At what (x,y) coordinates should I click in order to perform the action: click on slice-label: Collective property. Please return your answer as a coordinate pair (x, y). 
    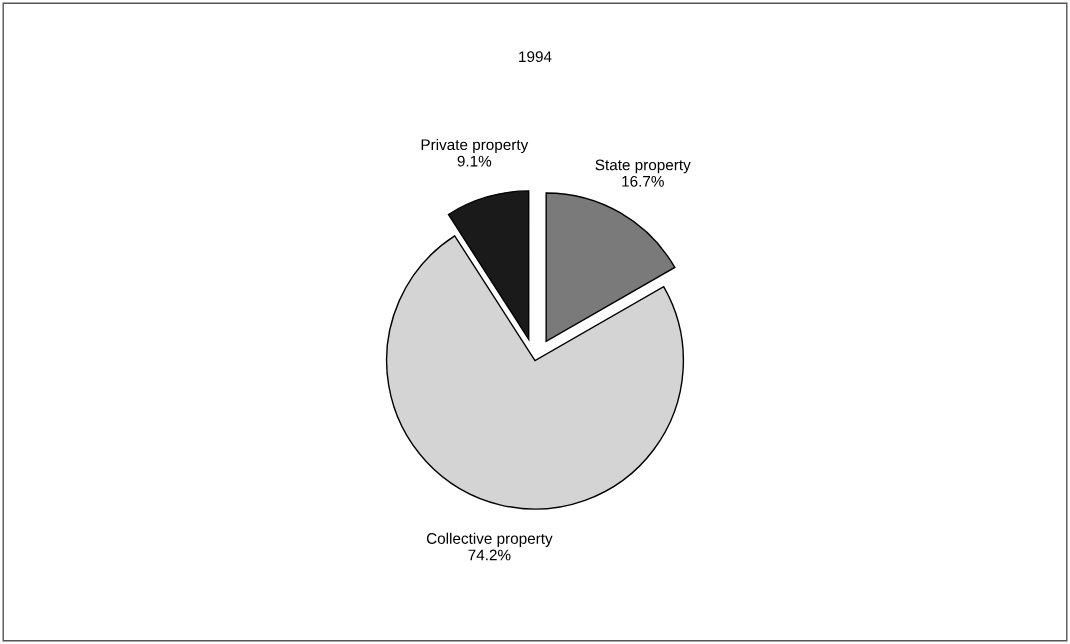
    Looking at the image, I should click on (489, 539).